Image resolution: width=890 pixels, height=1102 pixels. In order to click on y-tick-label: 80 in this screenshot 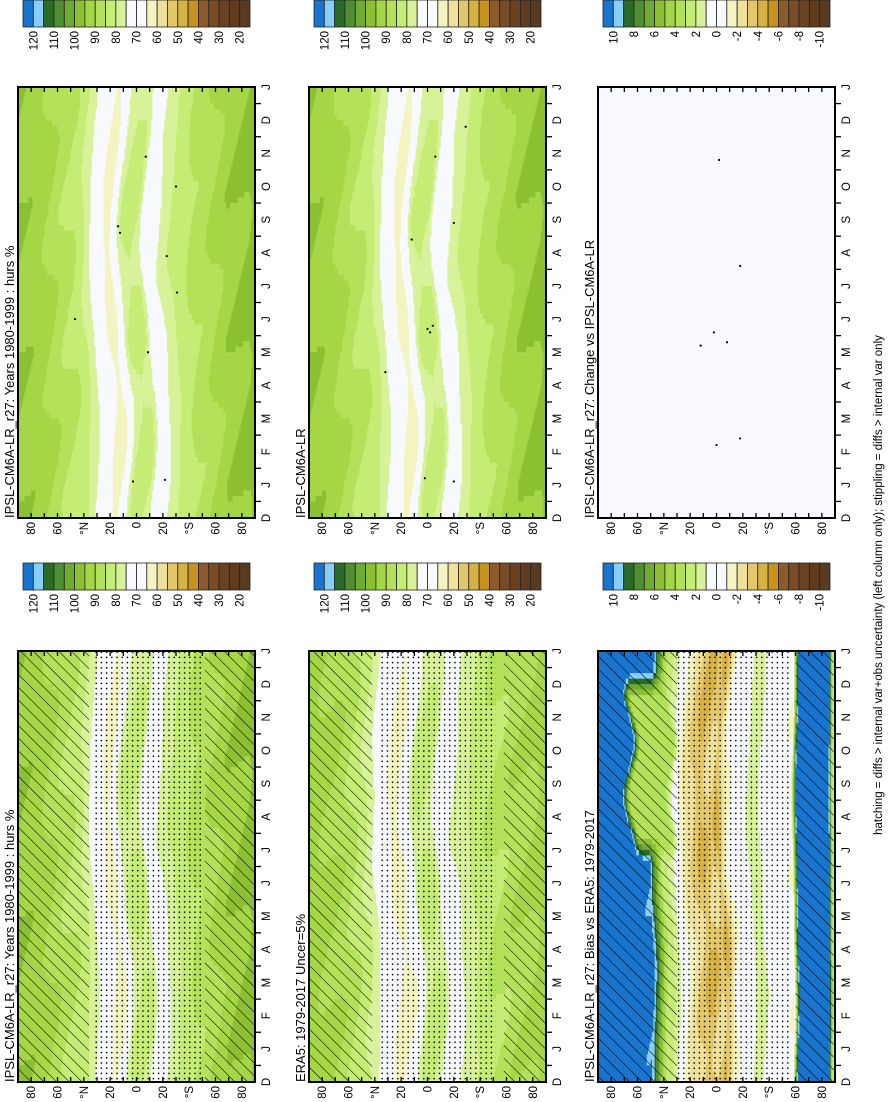, I will do `click(534, 1092)`.